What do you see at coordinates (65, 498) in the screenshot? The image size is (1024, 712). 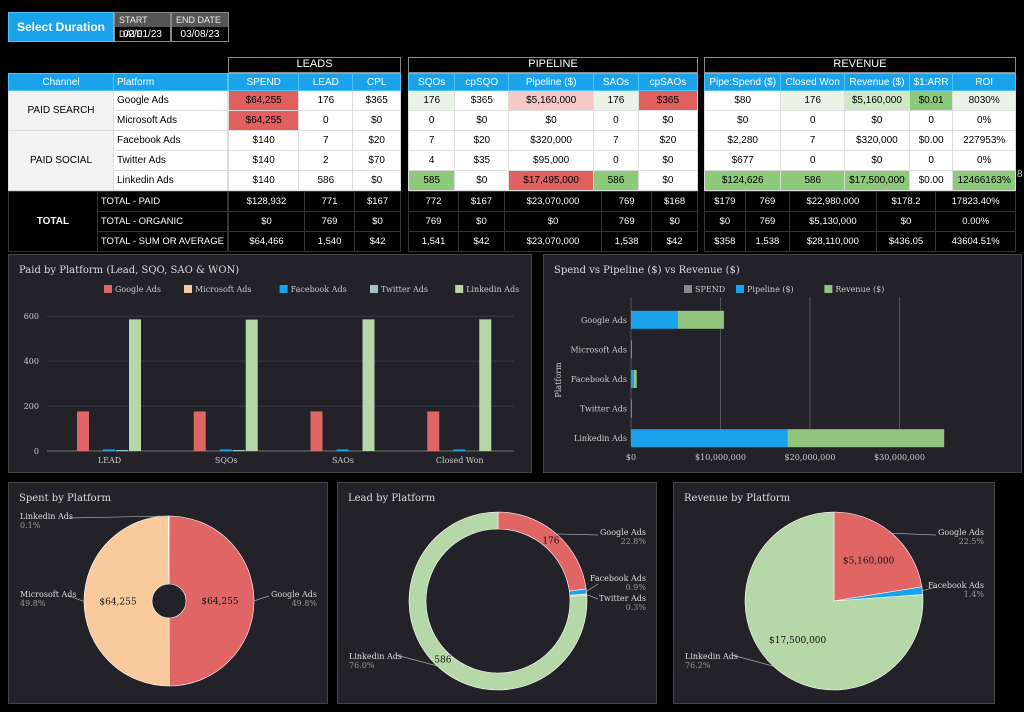 I see `chart-title: Spent by Platform` at bounding box center [65, 498].